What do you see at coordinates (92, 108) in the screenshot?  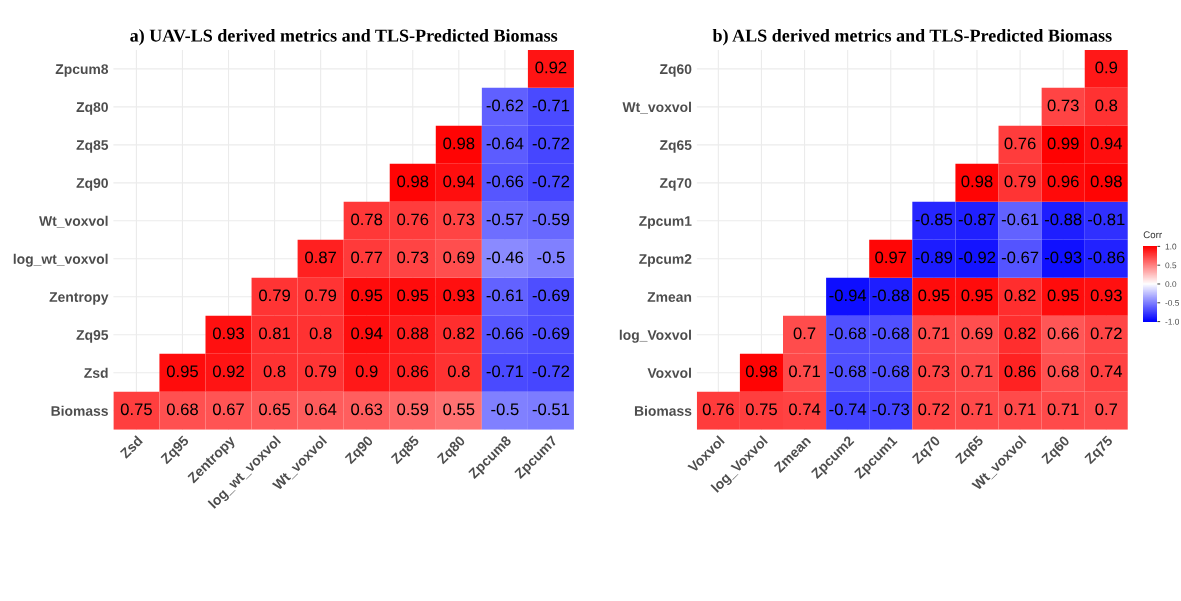 I see `y-tick-label: Zq80` at bounding box center [92, 108].